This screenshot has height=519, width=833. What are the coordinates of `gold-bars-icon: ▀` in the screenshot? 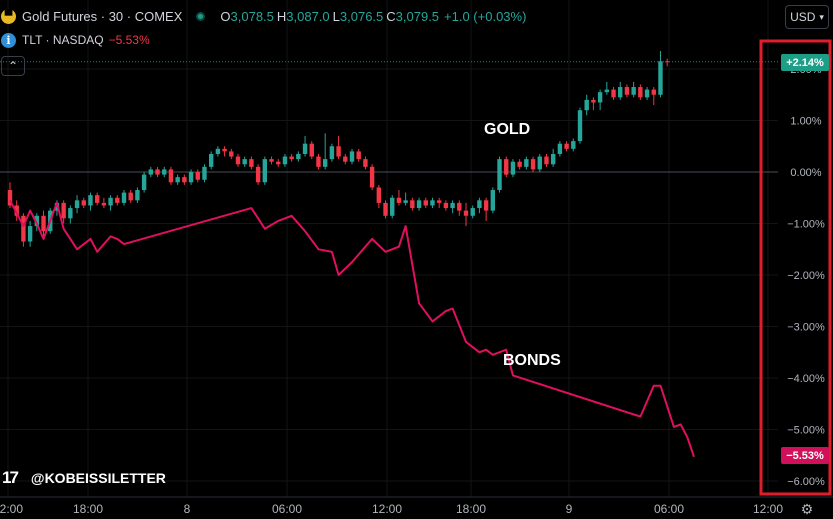 It's located at (8, 16).